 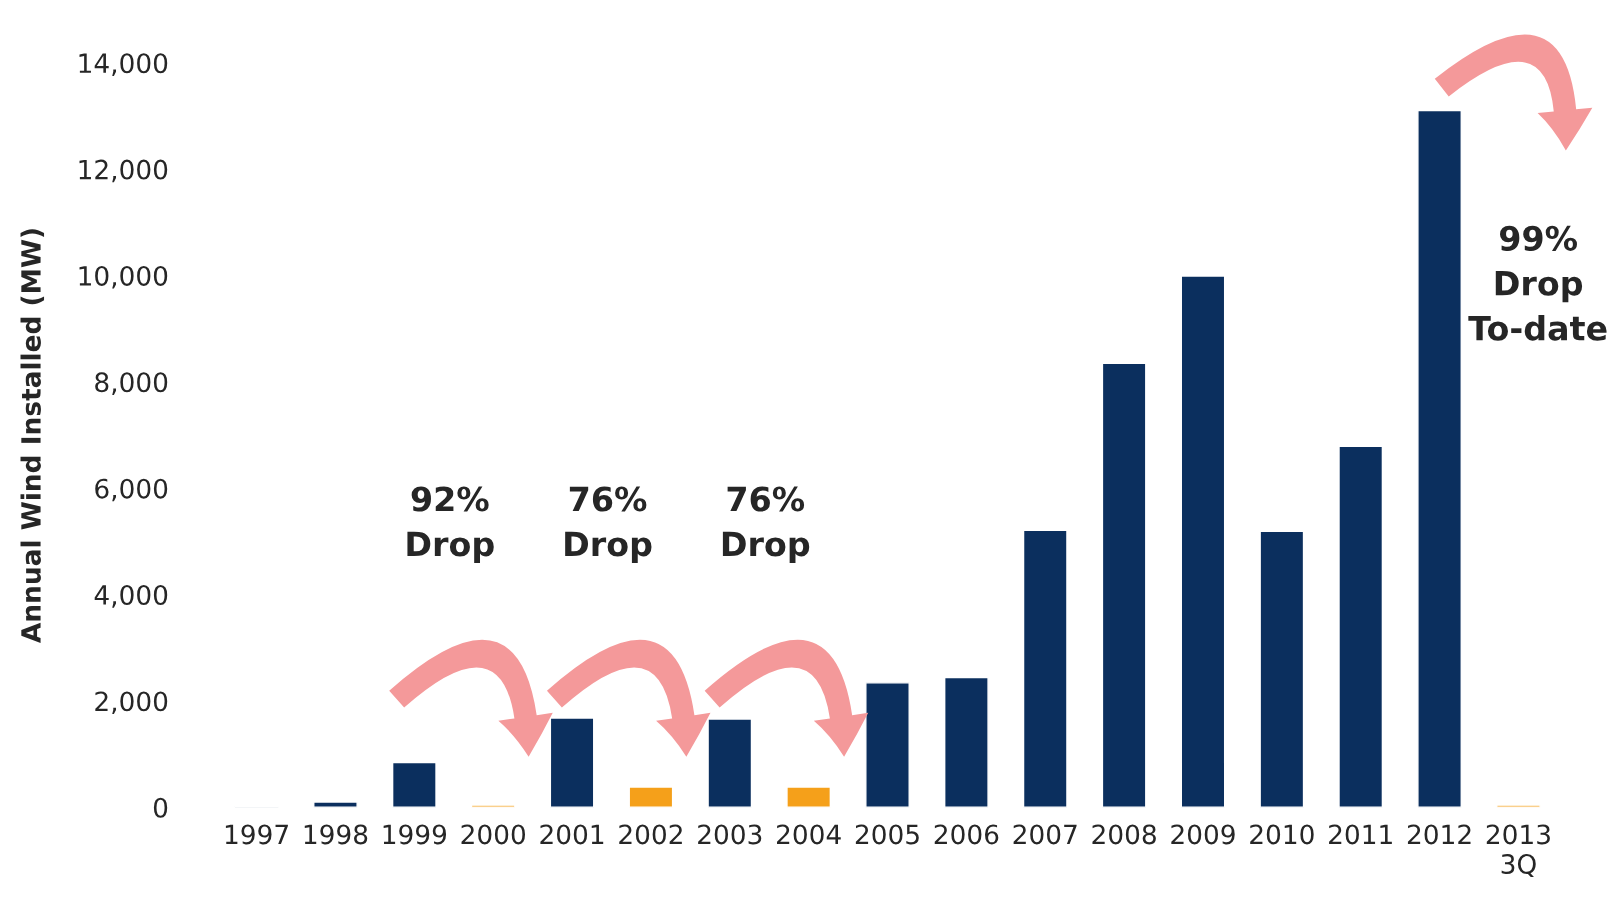 I want to click on y-tick-label: 0, so click(x=160, y=807).